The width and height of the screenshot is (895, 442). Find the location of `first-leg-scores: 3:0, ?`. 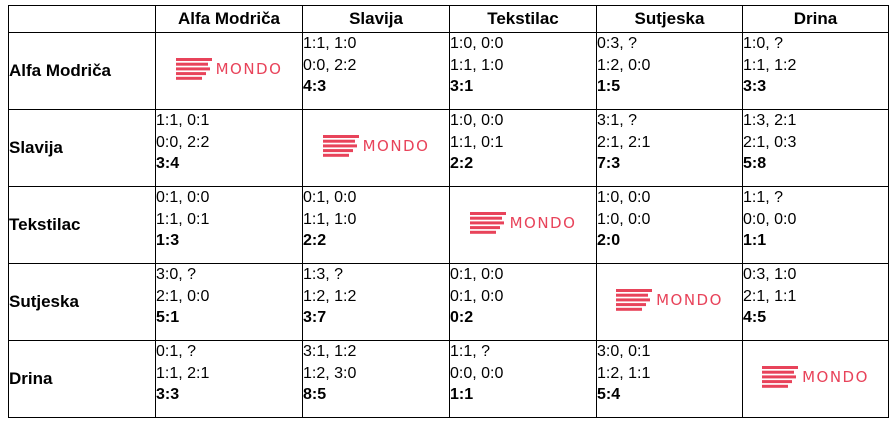

first-leg-scores: 3:0, ? is located at coordinates (176, 274).